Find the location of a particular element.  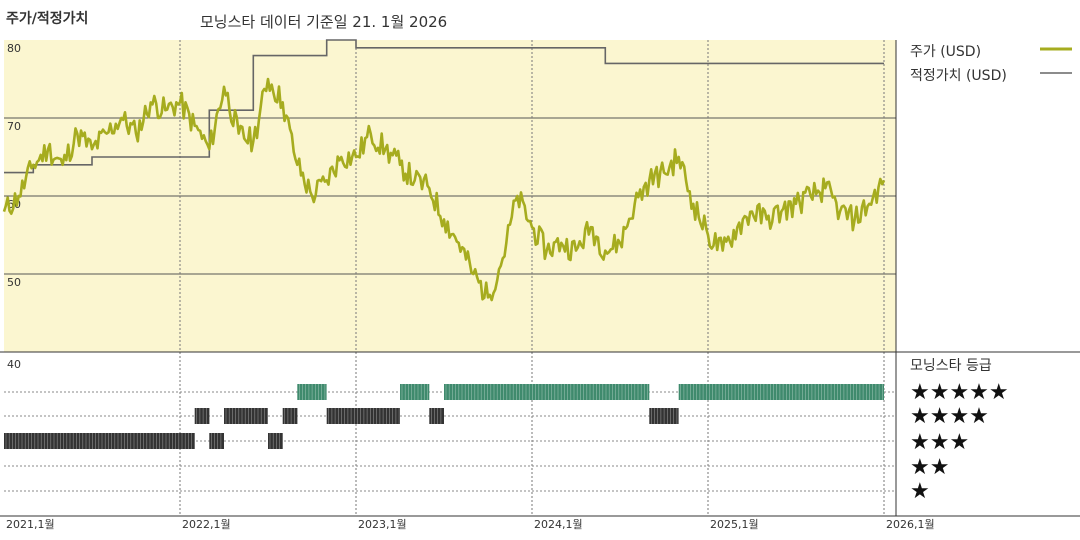

rating-y-tick-label: 40 is located at coordinates (14, 364).